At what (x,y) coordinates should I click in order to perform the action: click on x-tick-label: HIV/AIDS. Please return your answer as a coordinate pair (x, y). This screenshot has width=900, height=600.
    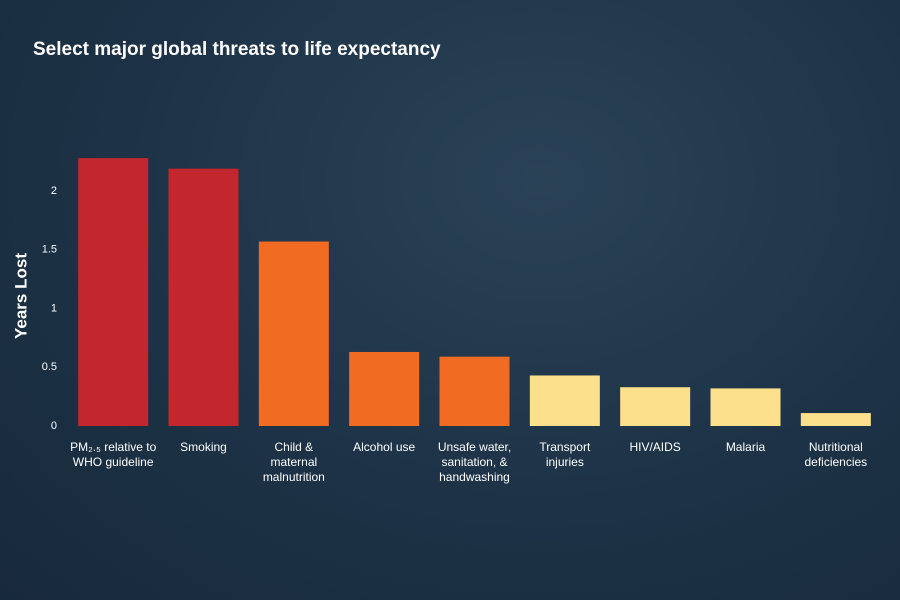
    Looking at the image, I should click on (655, 447).